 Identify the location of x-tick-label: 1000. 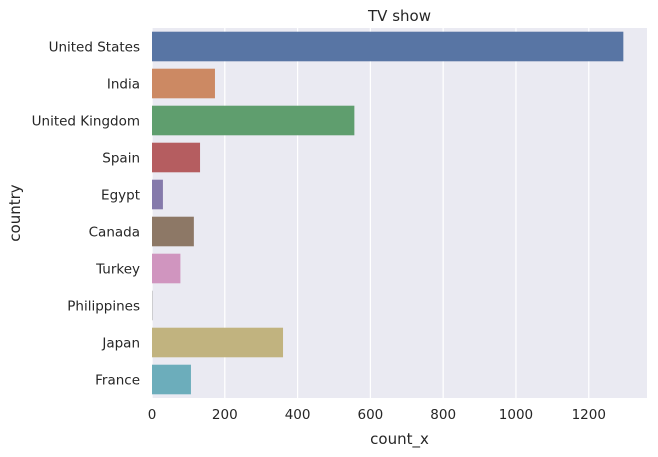
(516, 415).